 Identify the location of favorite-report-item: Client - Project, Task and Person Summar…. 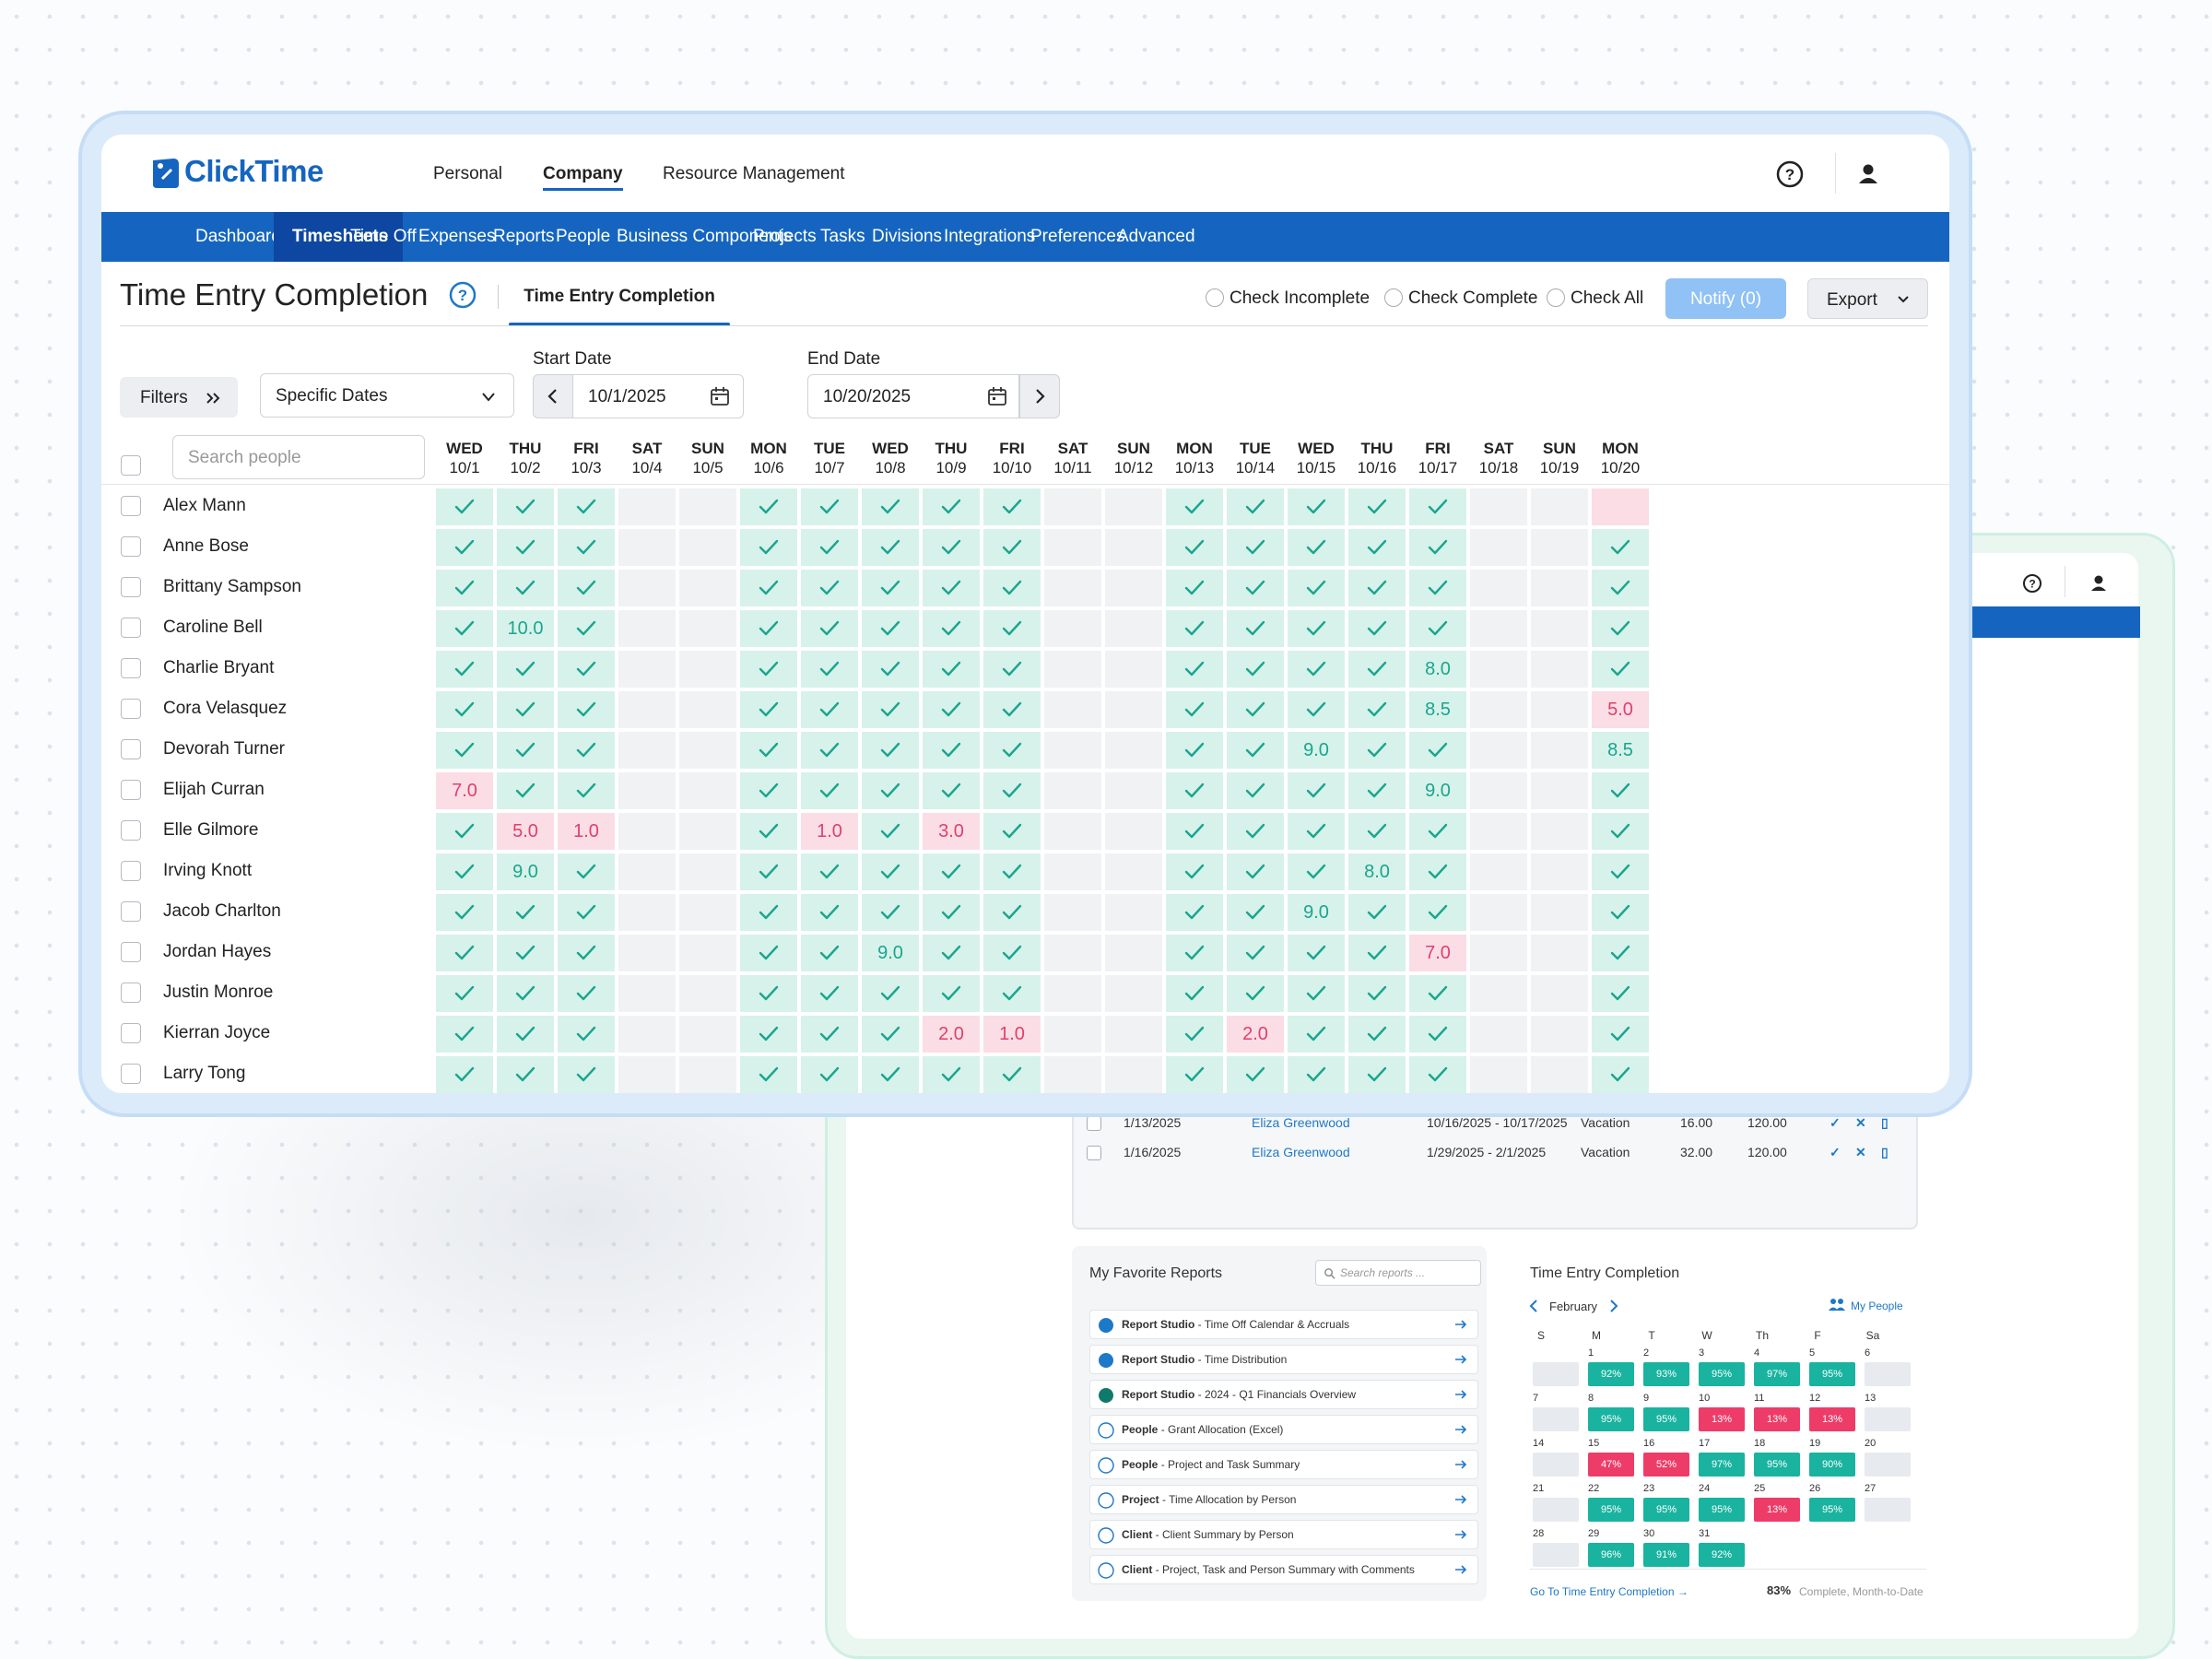
(1283, 1569).